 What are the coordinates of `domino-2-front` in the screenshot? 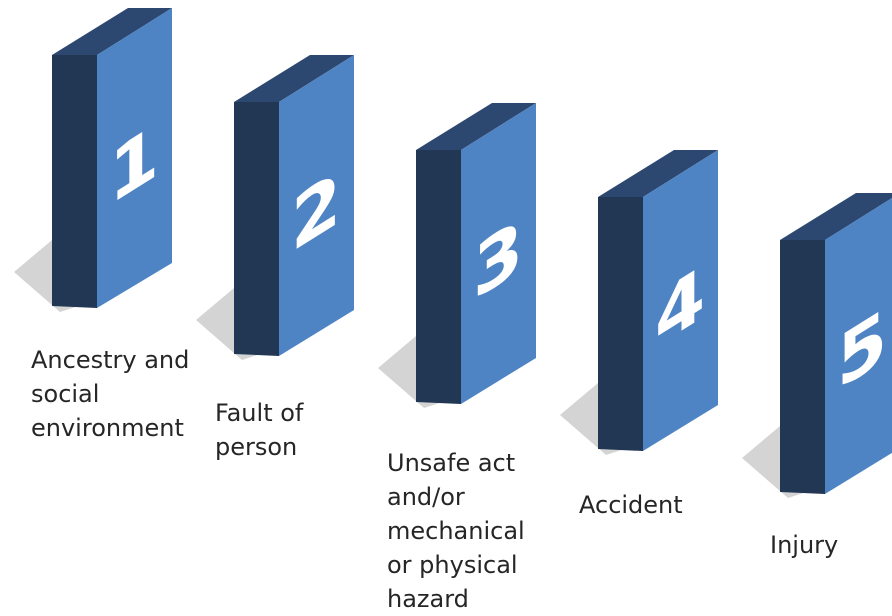 It's located at (316, 205).